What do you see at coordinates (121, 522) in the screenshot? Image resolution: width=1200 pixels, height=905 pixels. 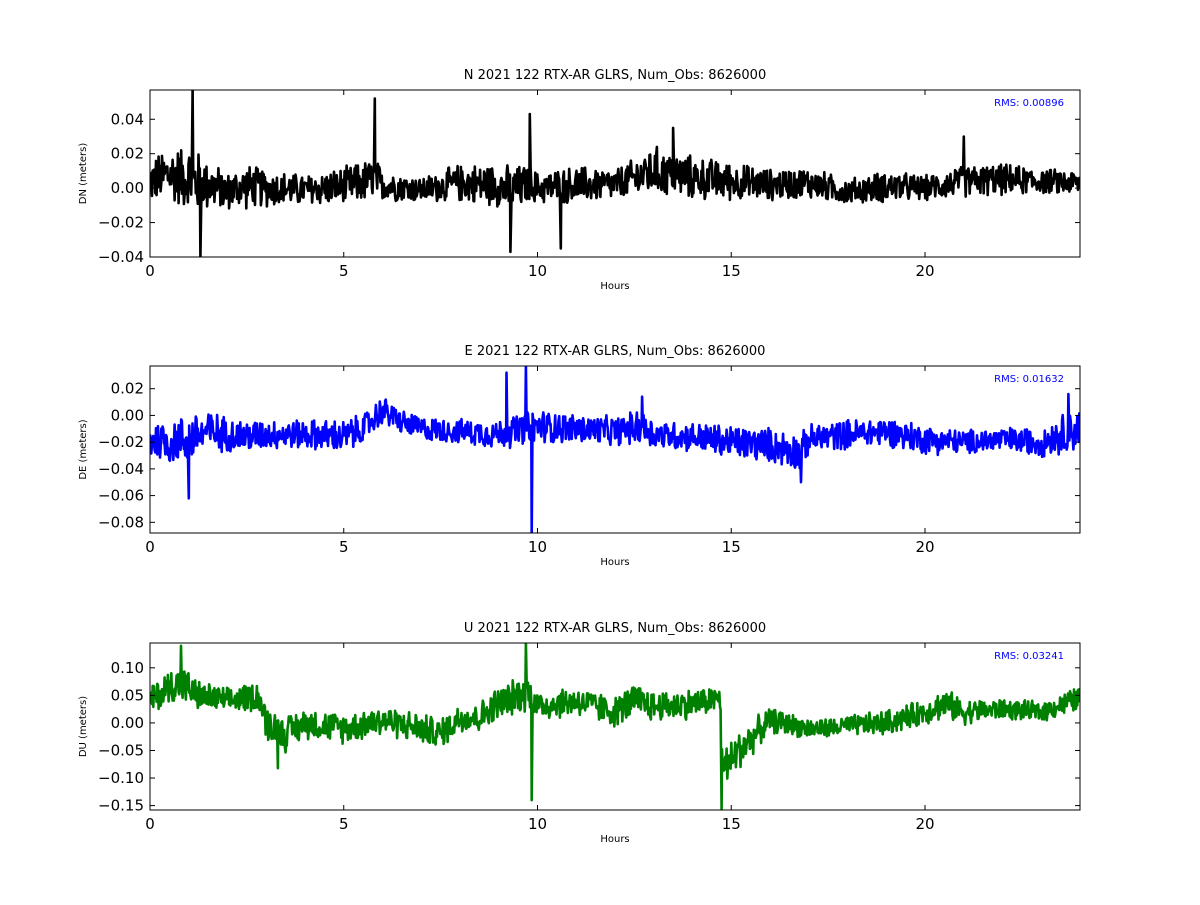 I see `y-tick-label: −0.08` at bounding box center [121, 522].